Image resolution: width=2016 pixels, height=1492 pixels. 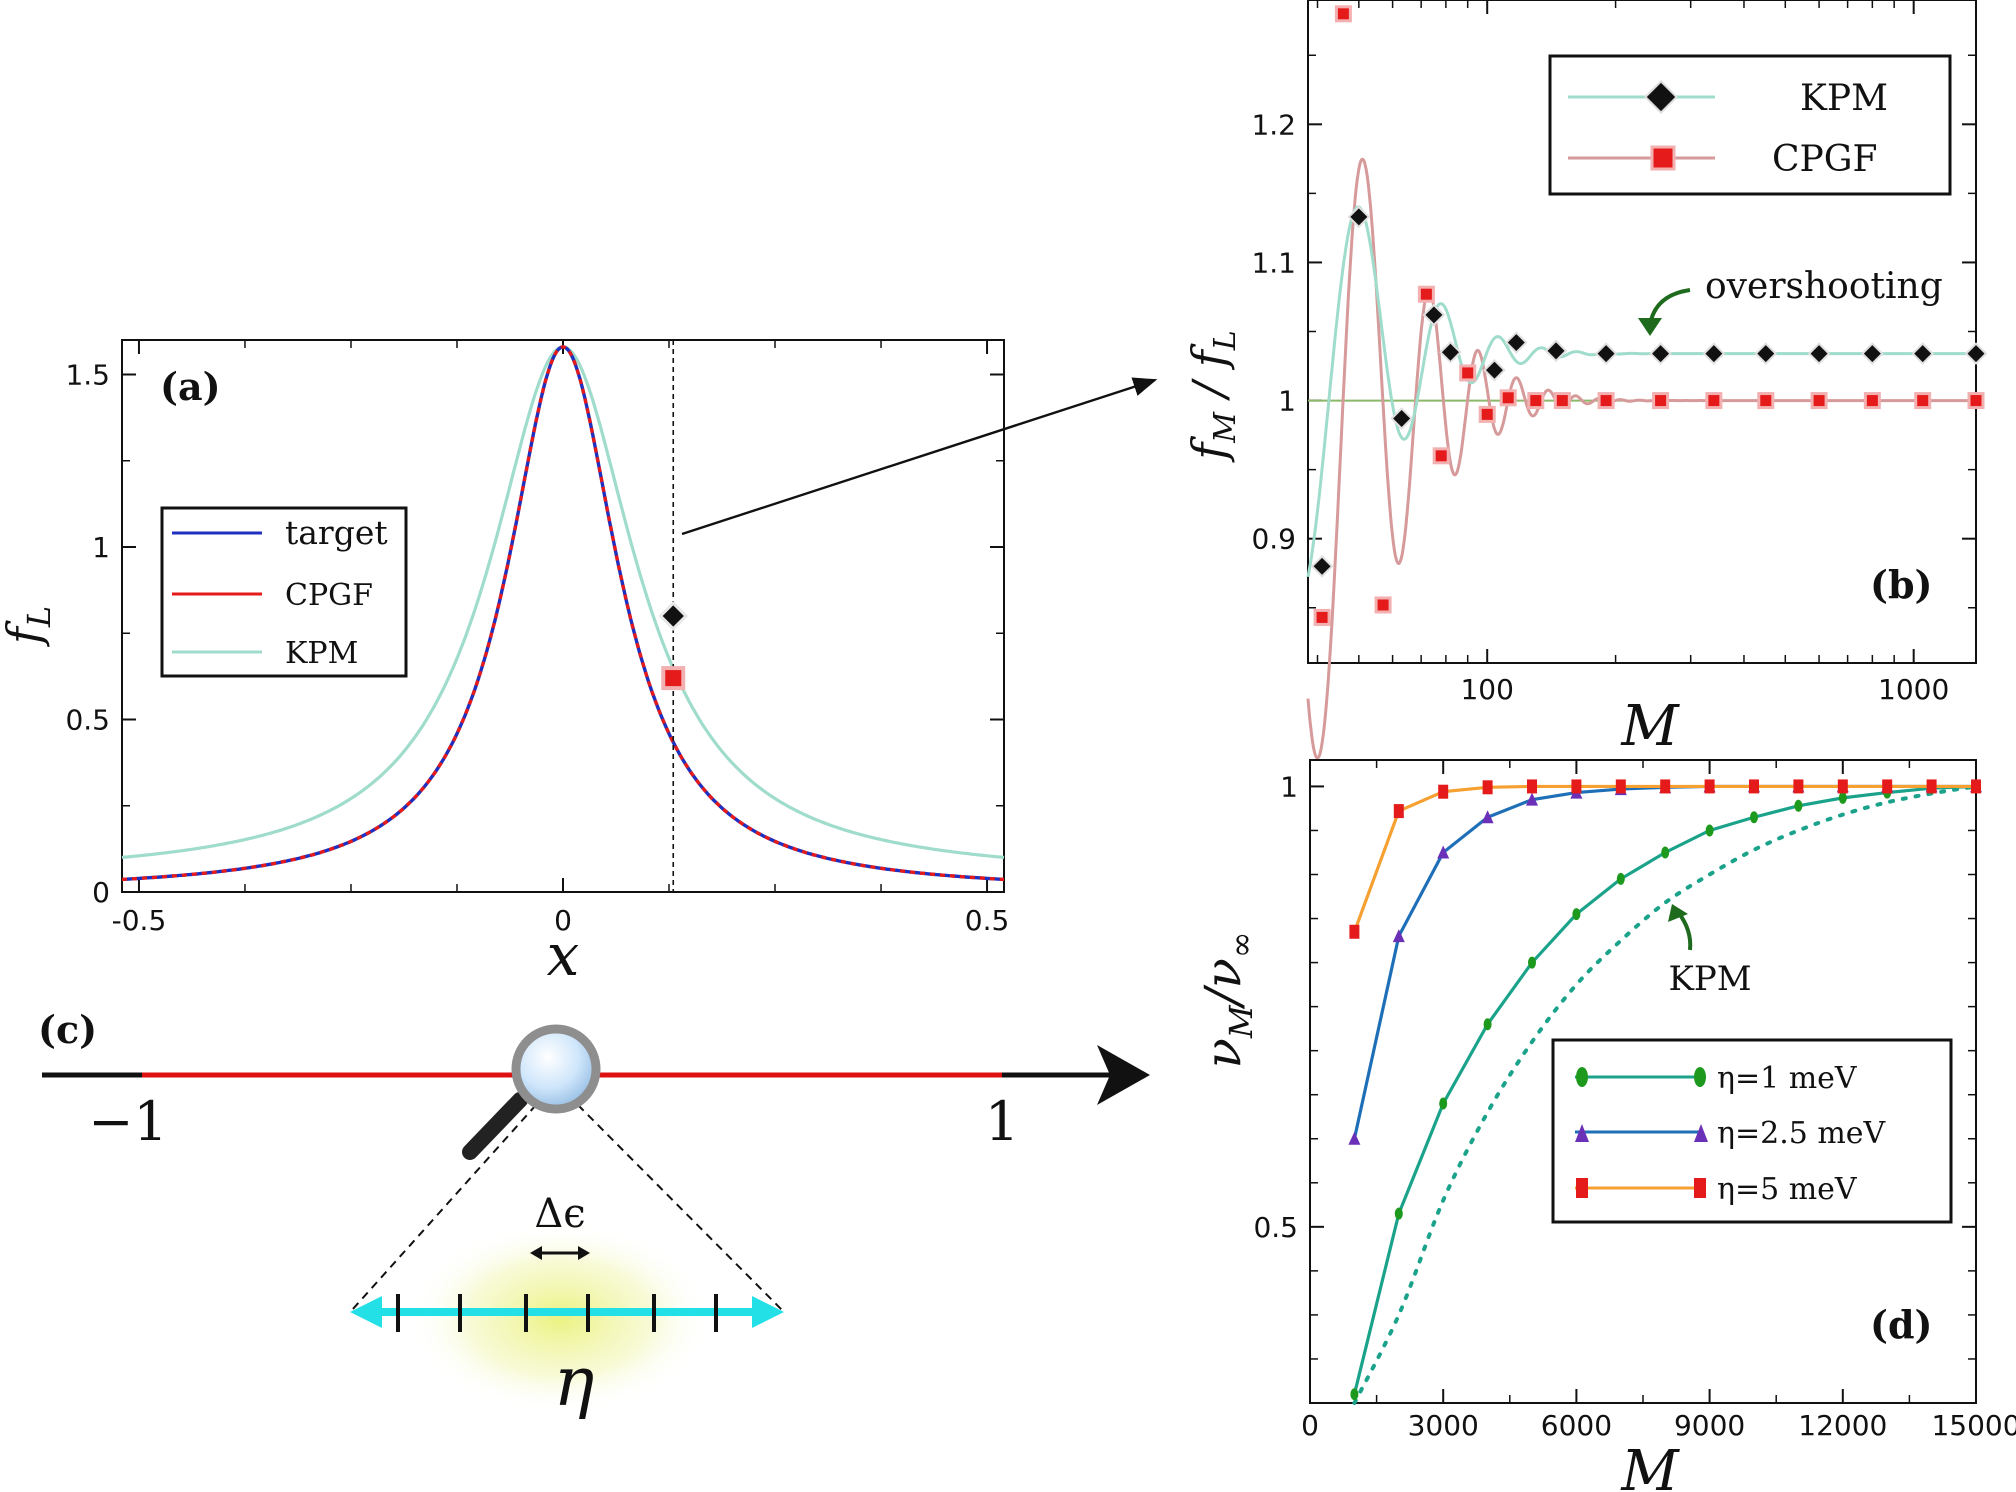 What do you see at coordinates (673, 678) in the screenshot?
I see `cpgf-marker` at bounding box center [673, 678].